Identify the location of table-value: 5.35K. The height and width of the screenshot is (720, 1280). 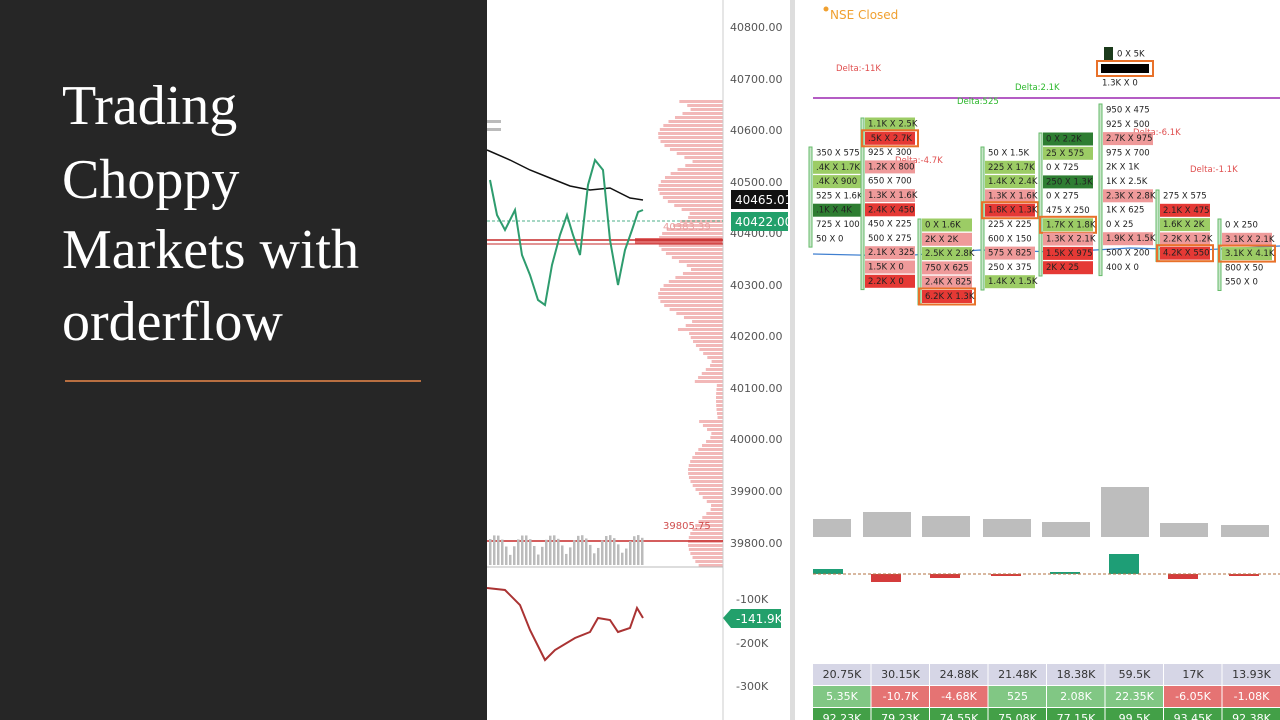
(842, 696).